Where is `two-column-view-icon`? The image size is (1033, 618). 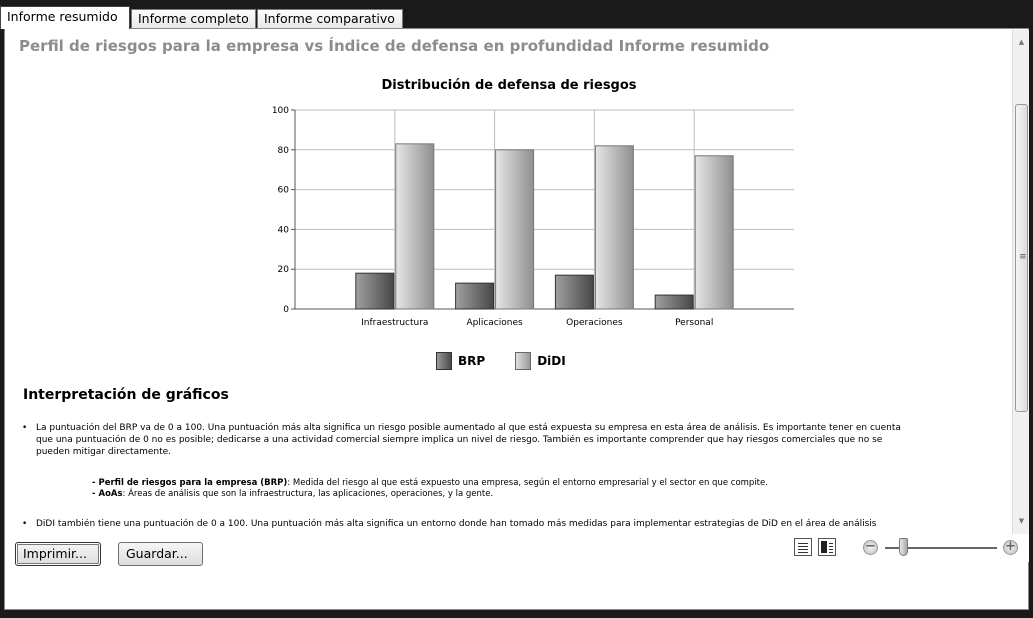 two-column-view-icon is located at coordinates (827, 547).